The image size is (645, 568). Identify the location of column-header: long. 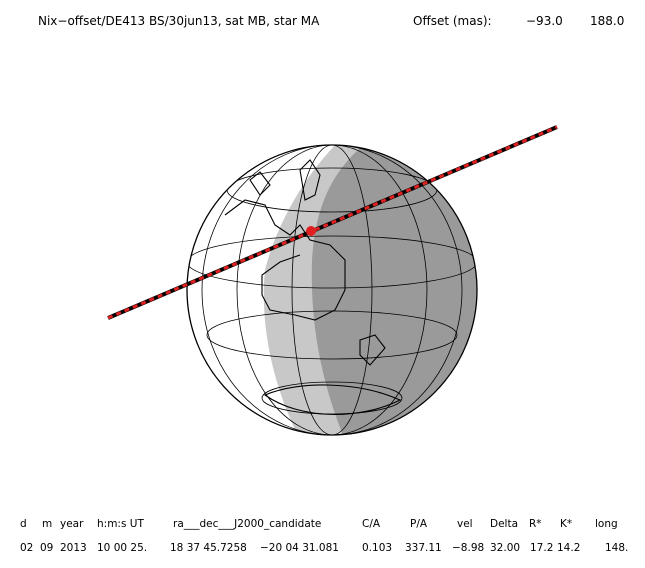
(606, 524).